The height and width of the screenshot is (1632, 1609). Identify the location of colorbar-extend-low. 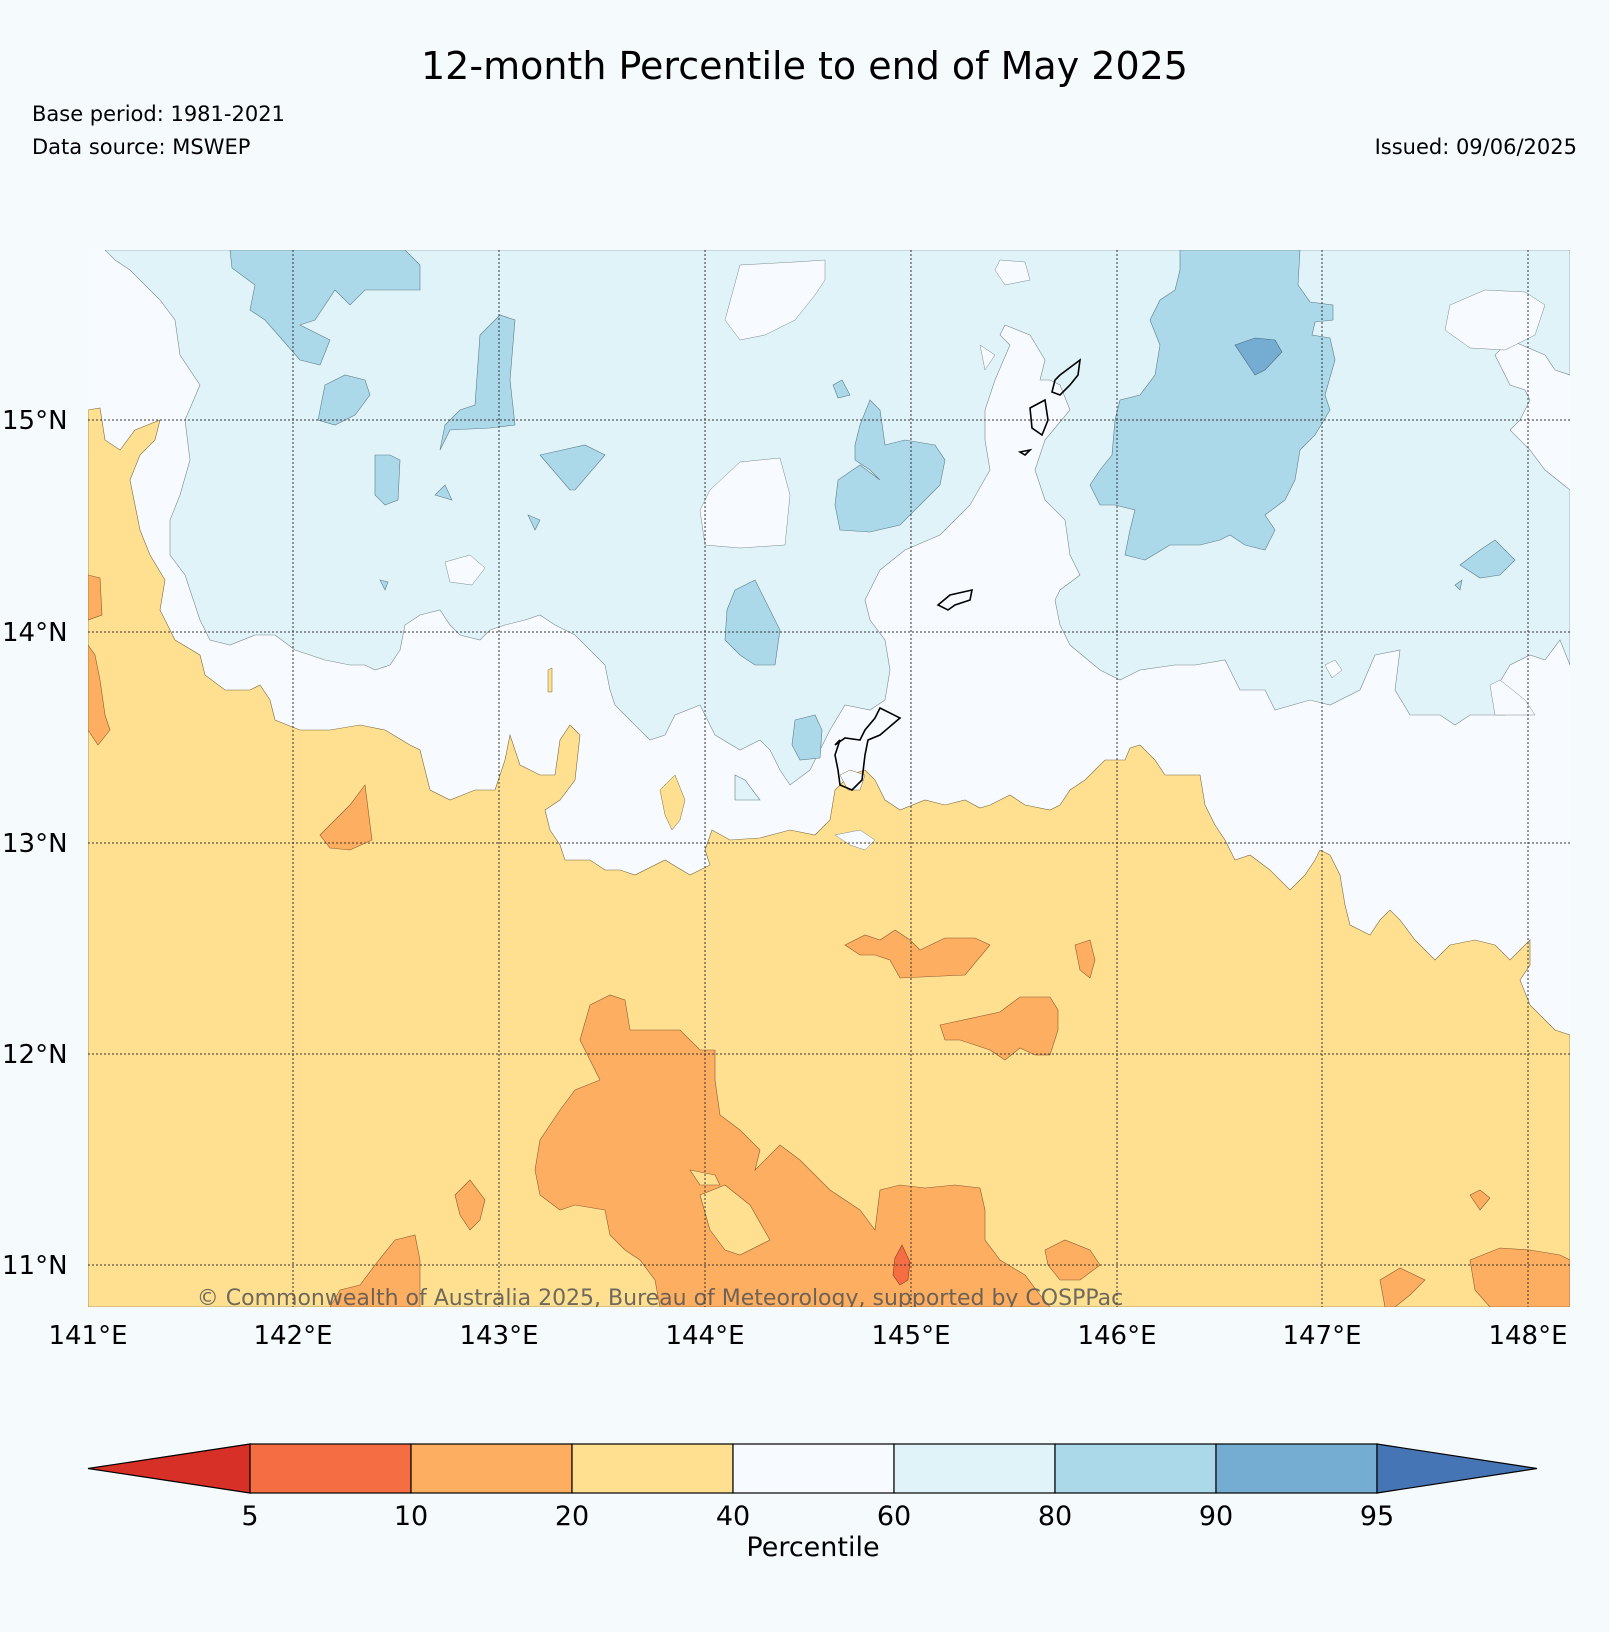
(169, 1468).